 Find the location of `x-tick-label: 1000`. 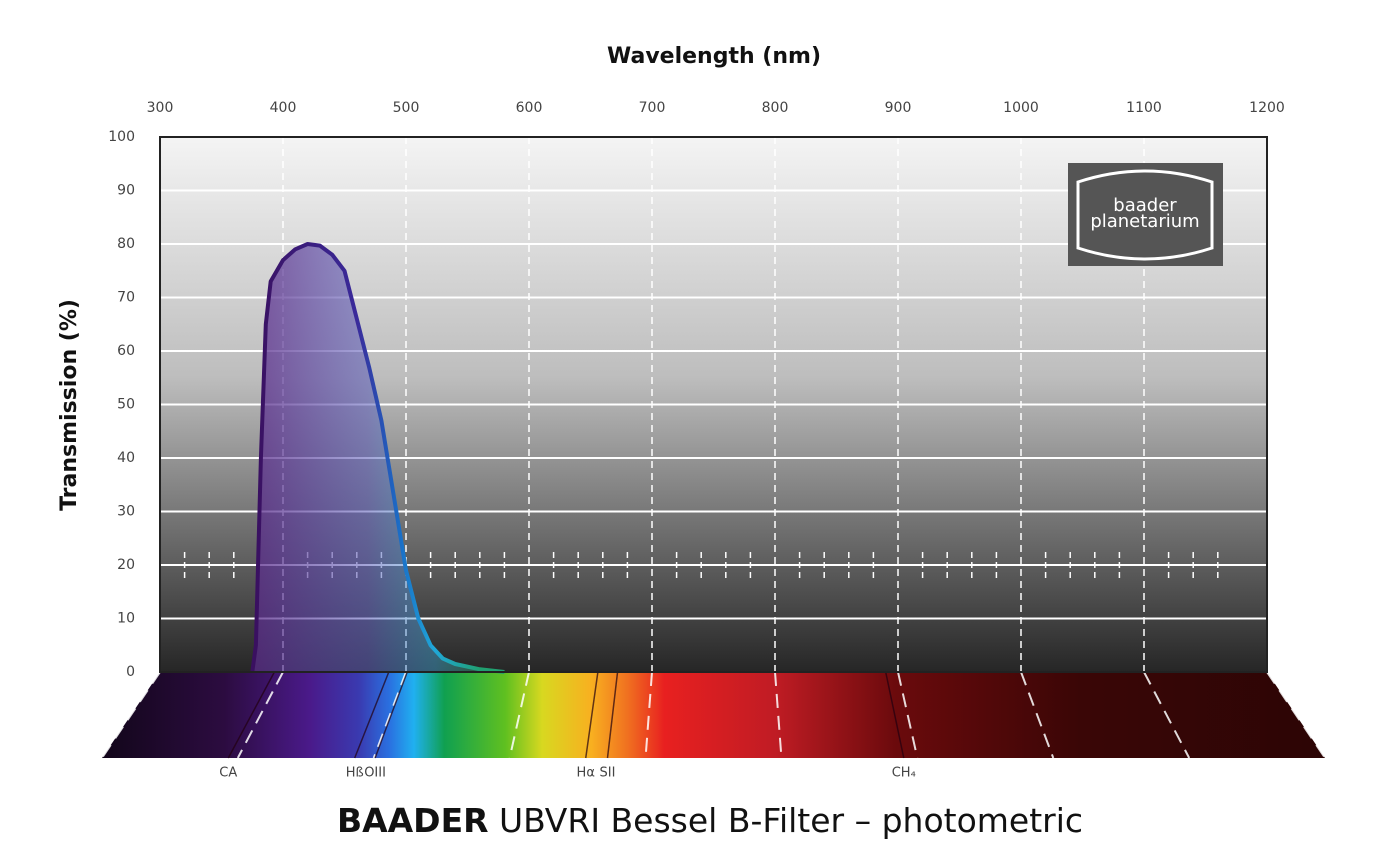

x-tick-label: 1000 is located at coordinates (1021, 108).